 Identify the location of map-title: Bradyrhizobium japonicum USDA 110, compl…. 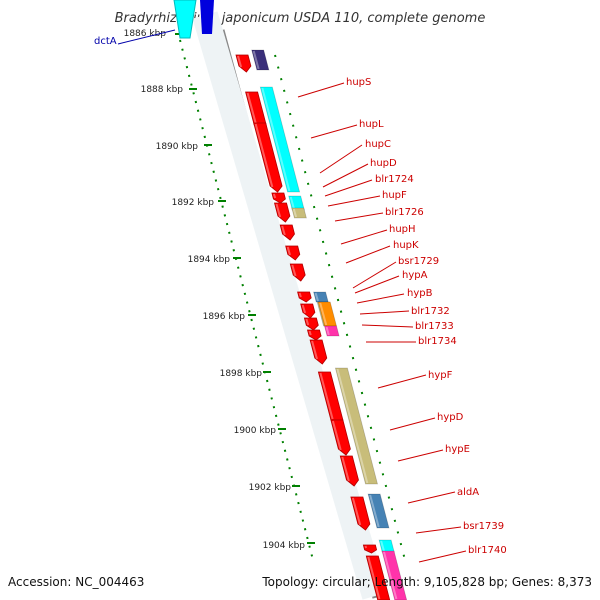
(300, 18).